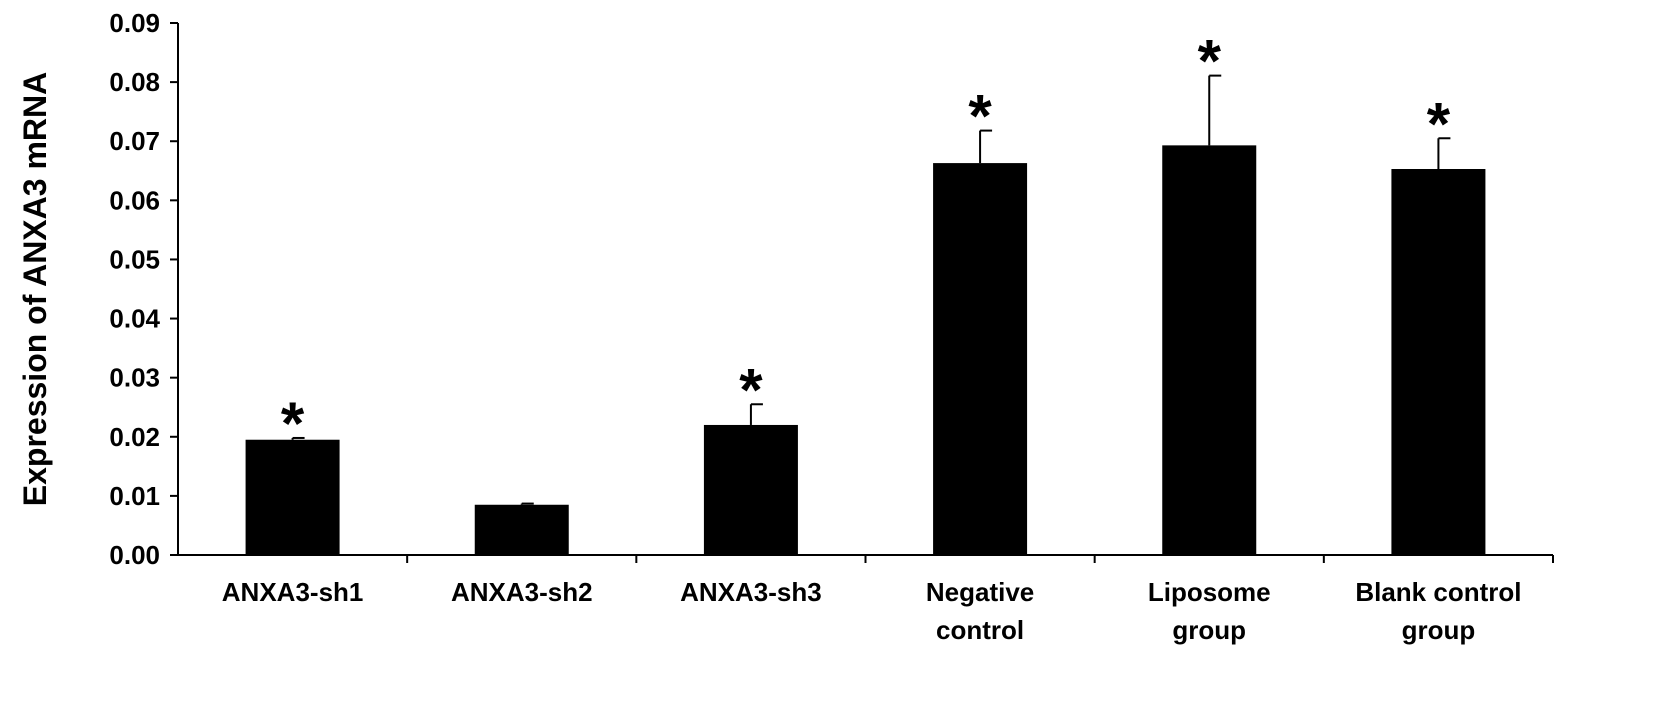  Describe the element at coordinates (134, 23) in the screenshot. I see `y-tick-label: 0.09` at that location.